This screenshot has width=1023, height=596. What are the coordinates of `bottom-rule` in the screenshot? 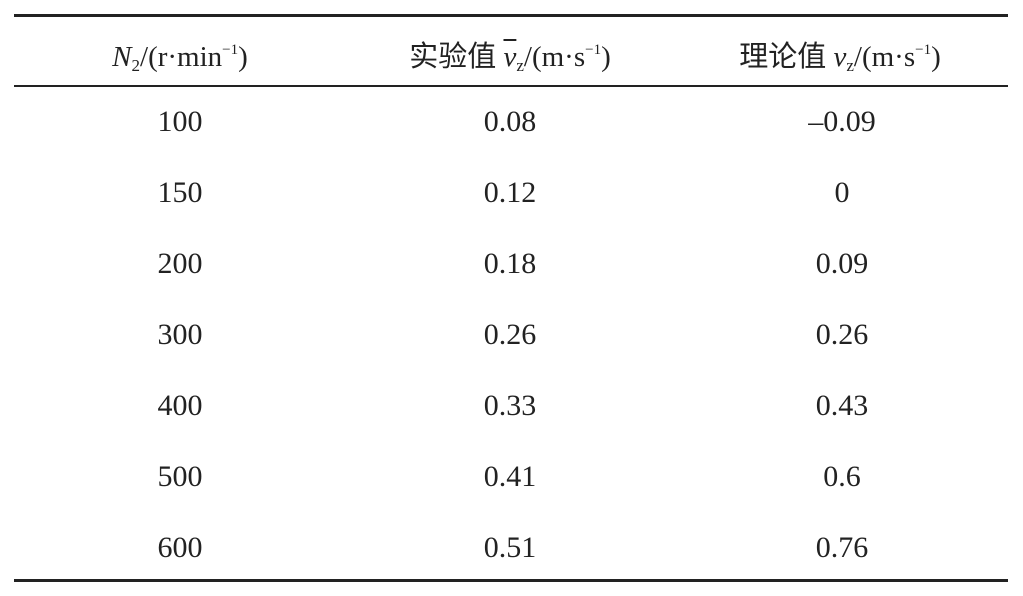 It's located at (511, 580).